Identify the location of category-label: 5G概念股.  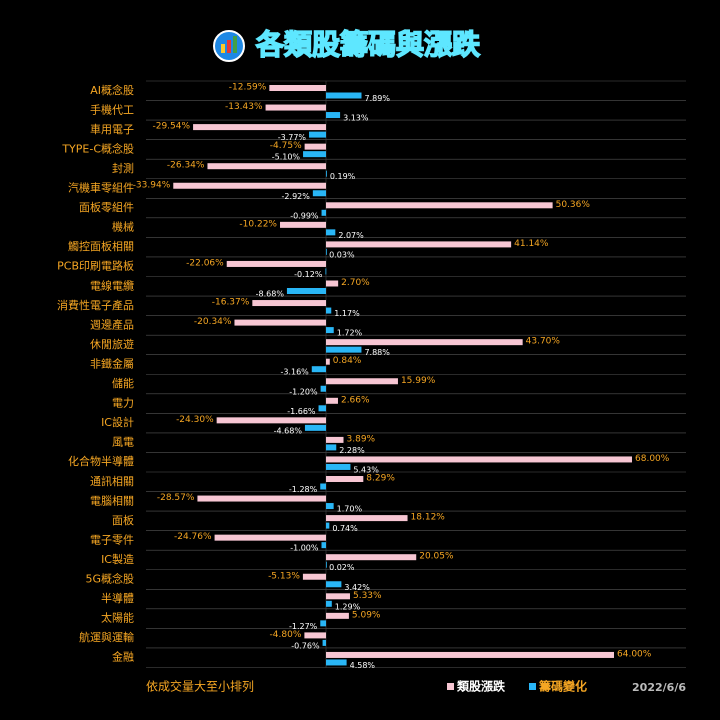
(109, 579).